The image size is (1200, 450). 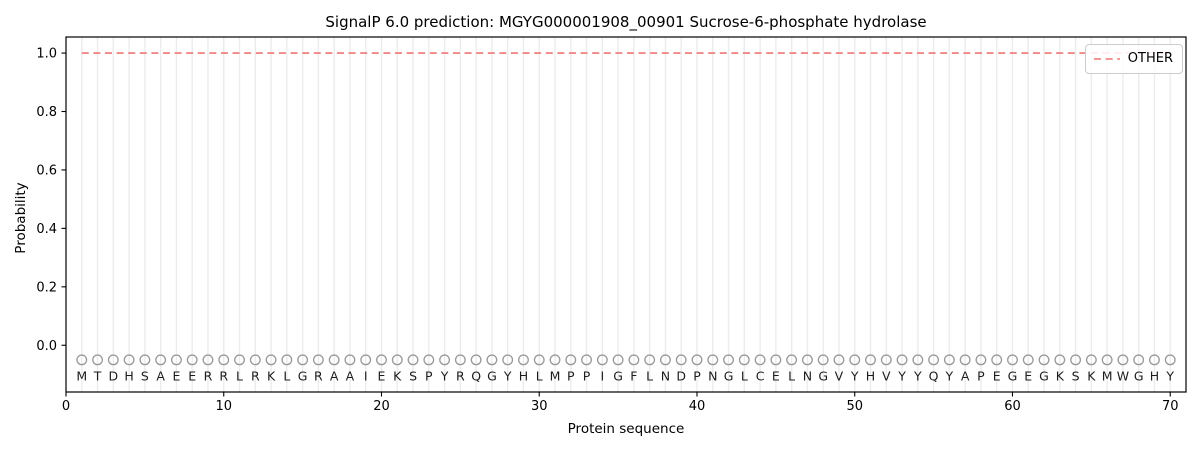 I want to click on residue-letter: D, so click(x=114, y=375).